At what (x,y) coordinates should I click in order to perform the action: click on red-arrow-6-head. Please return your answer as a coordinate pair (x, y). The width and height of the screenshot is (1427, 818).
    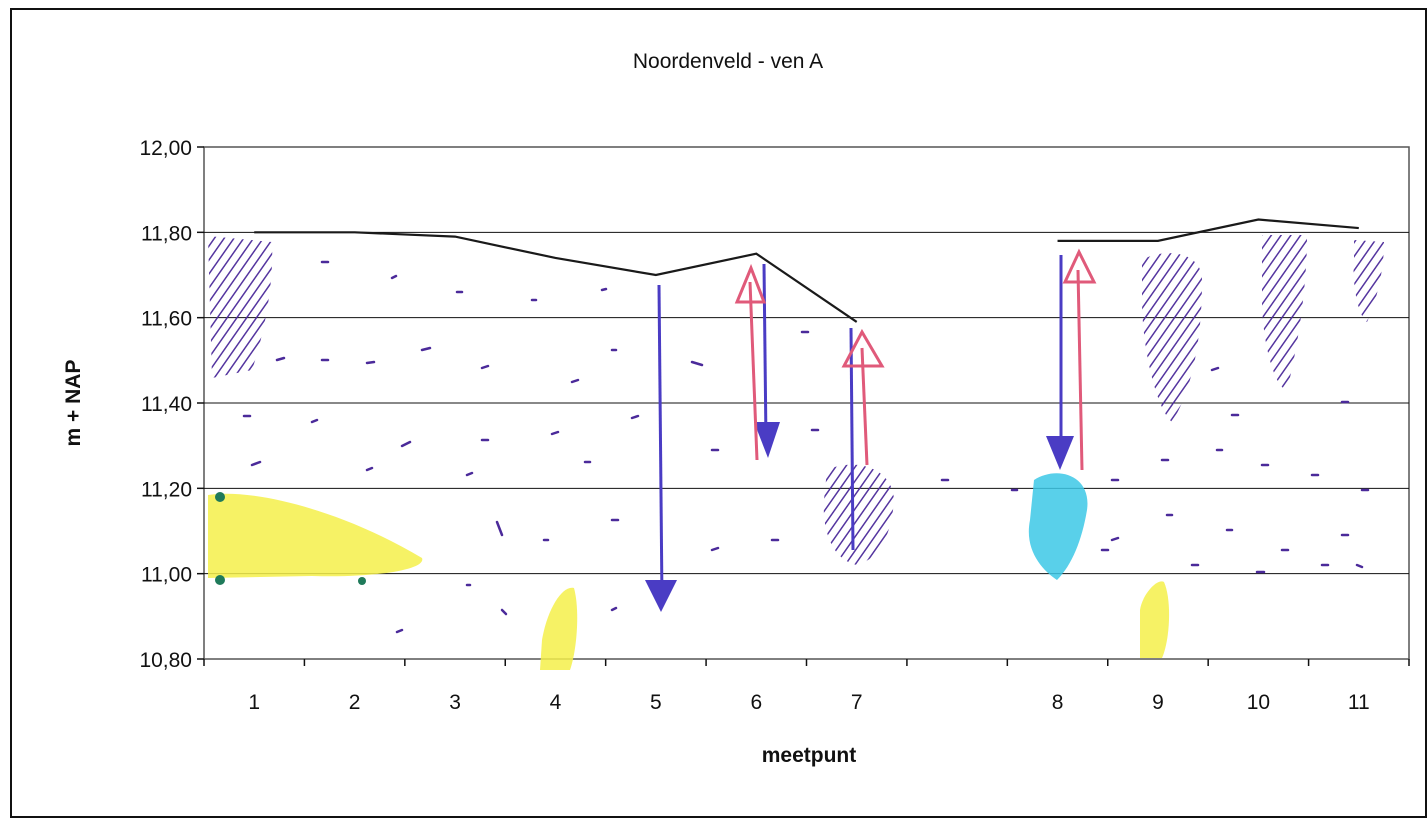
    Looking at the image, I should click on (750, 283).